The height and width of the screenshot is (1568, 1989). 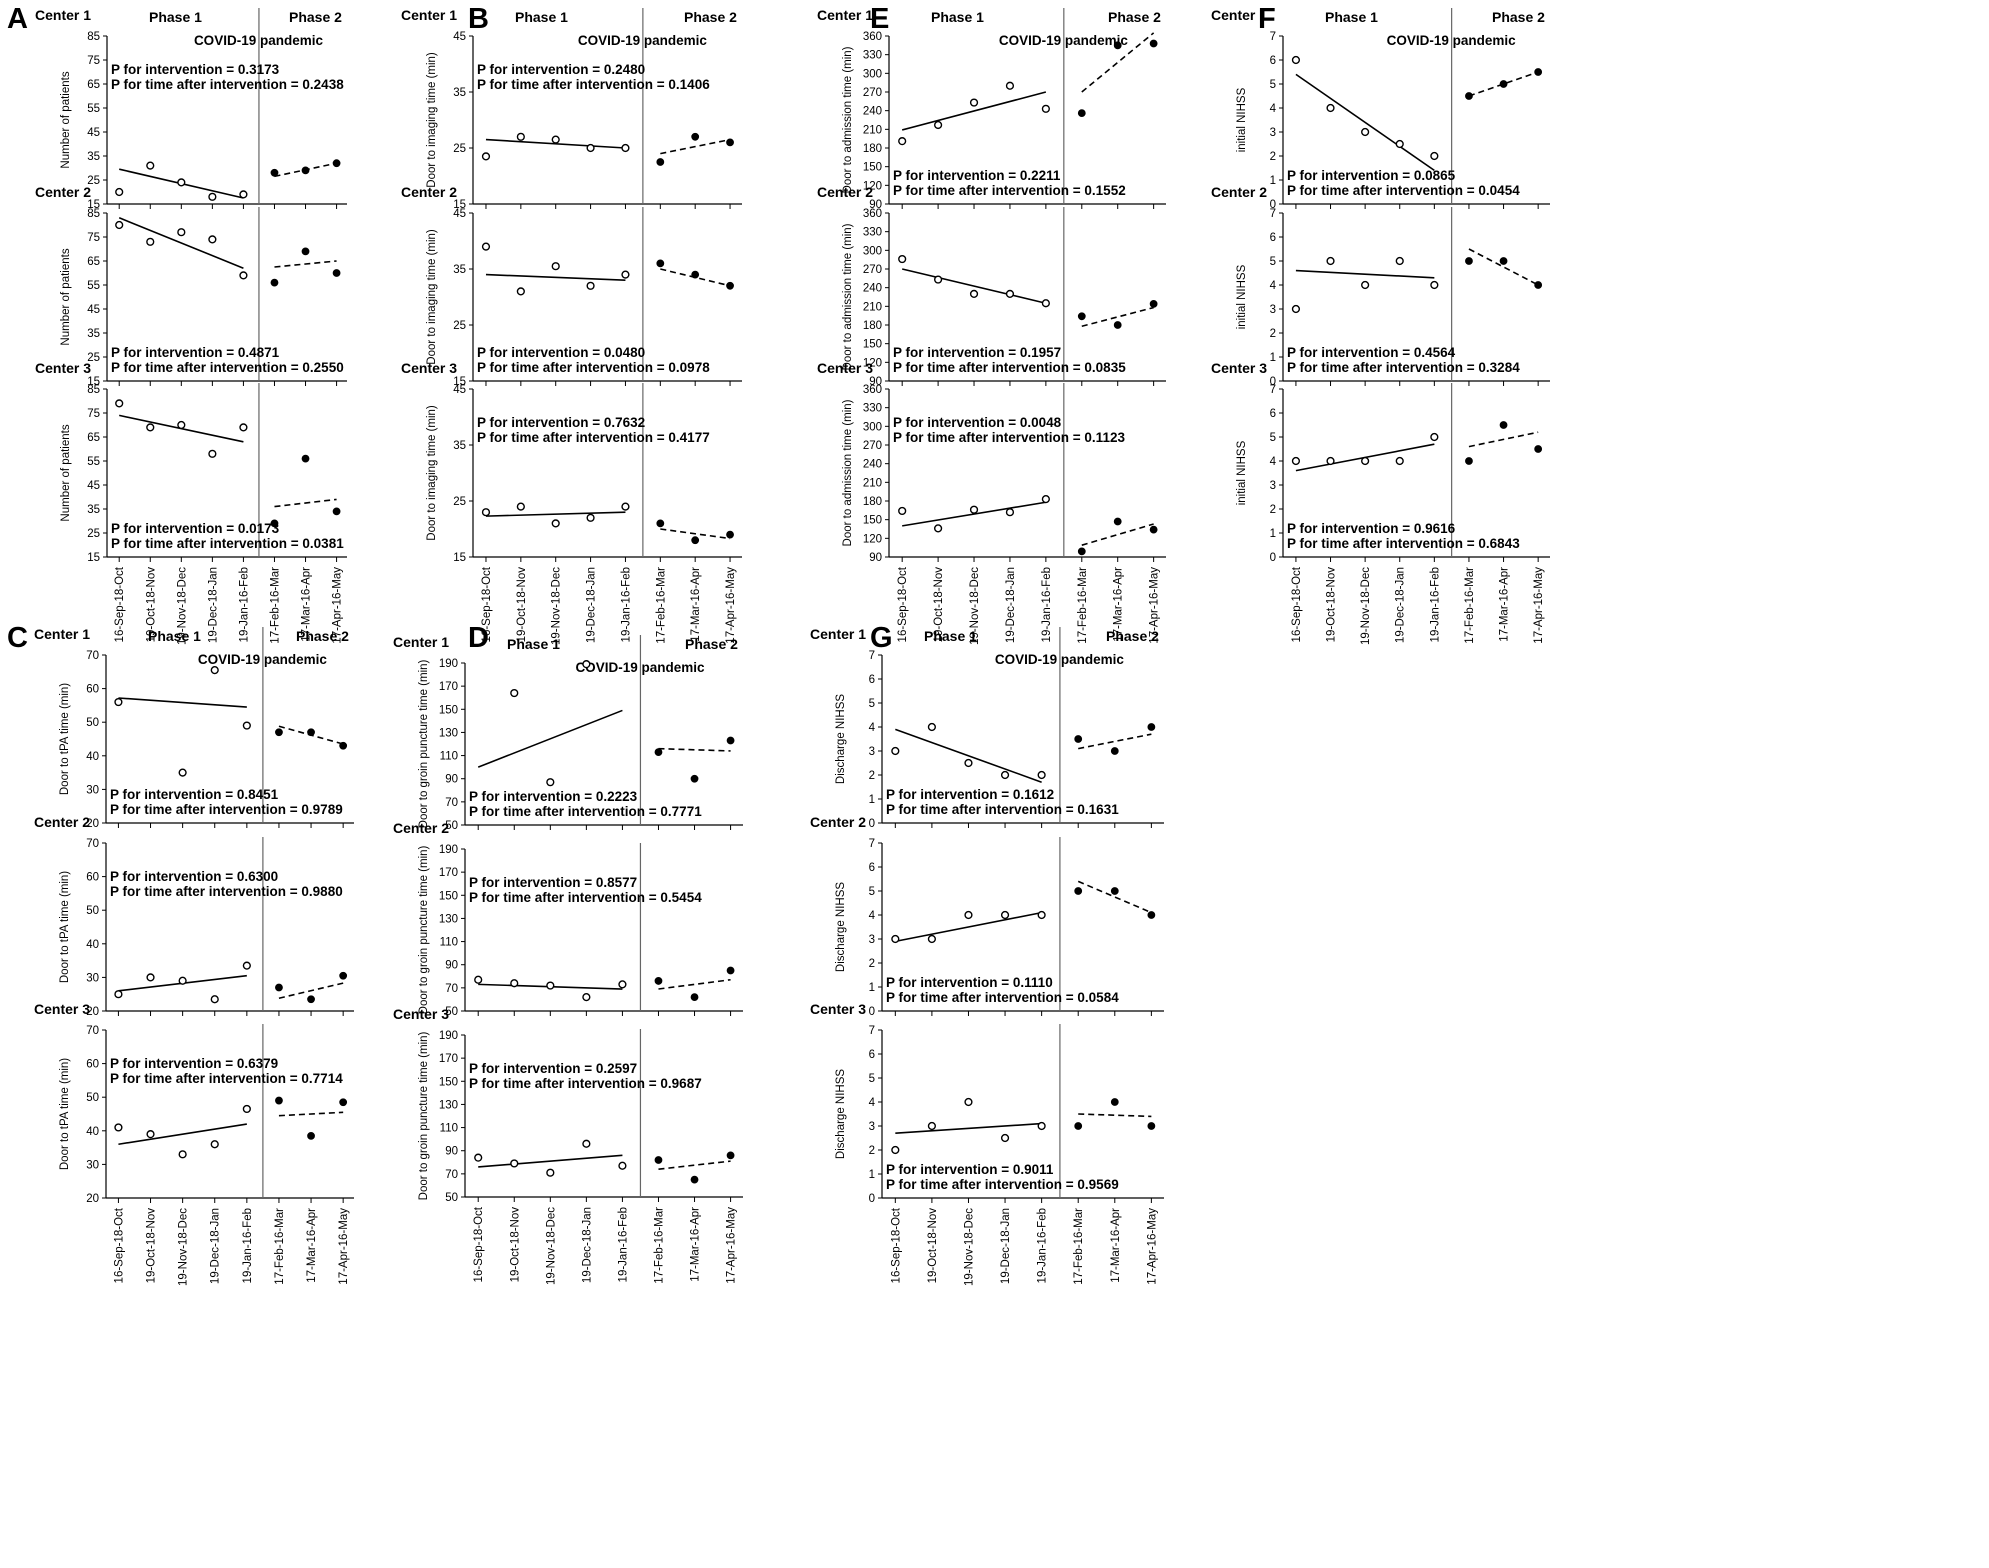 I want to click on p-time-text: P for time after intervention = 0.0381, so click(x=227, y=543).